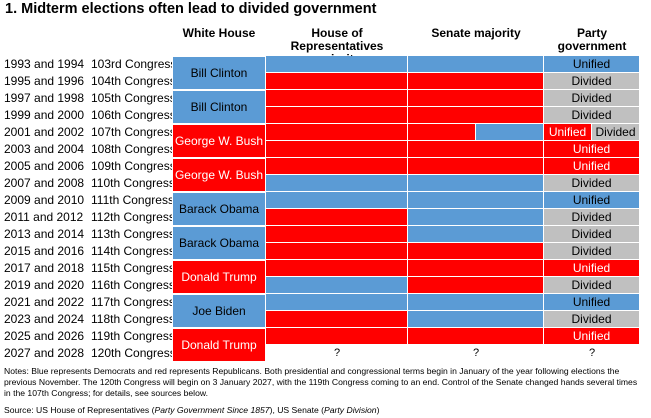 The height and width of the screenshot is (418, 651). Describe the element at coordinates (44, 302) in the screenshot. I see `row-years: 2021 and 2022` at that location.